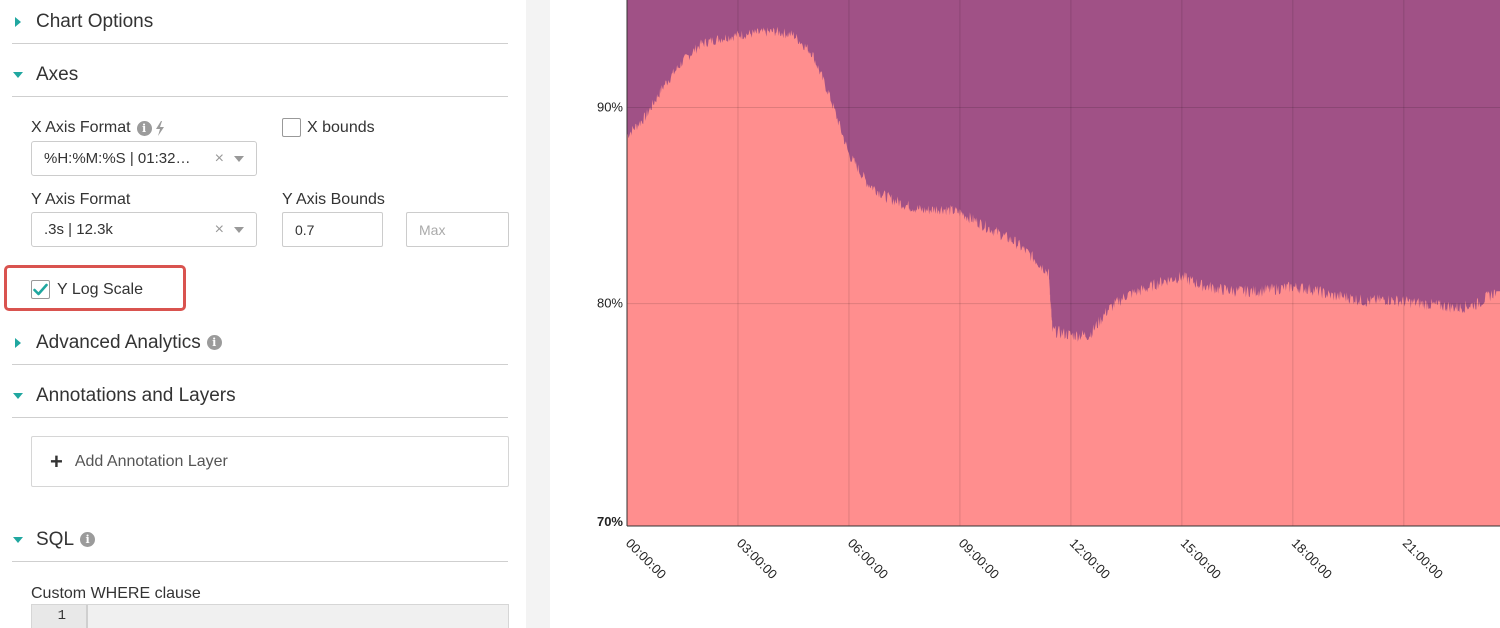 This screenshot has width=1500, height=628. What do you see at coordinates (1423, 559) in the screenshot?
I see `x-tick-label: 21:00:00` at bounding box center [1423, 559].